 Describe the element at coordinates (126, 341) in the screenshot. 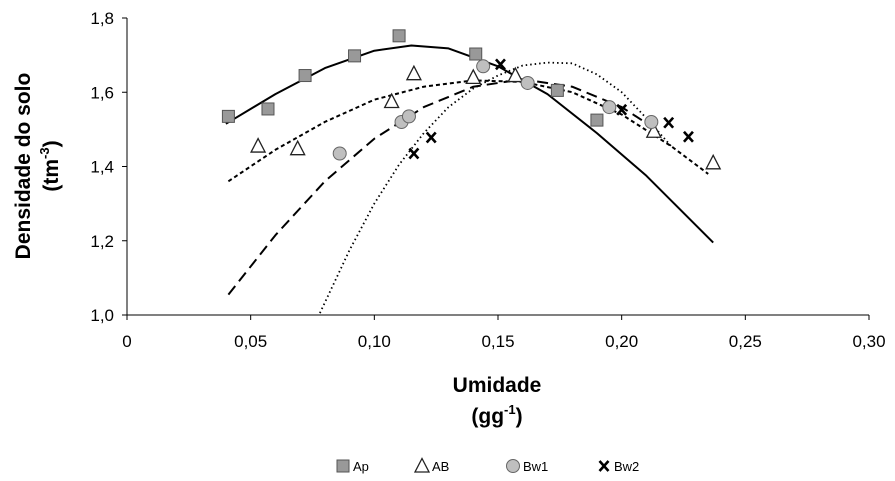

I see `x-tick-label: 0` at that location.